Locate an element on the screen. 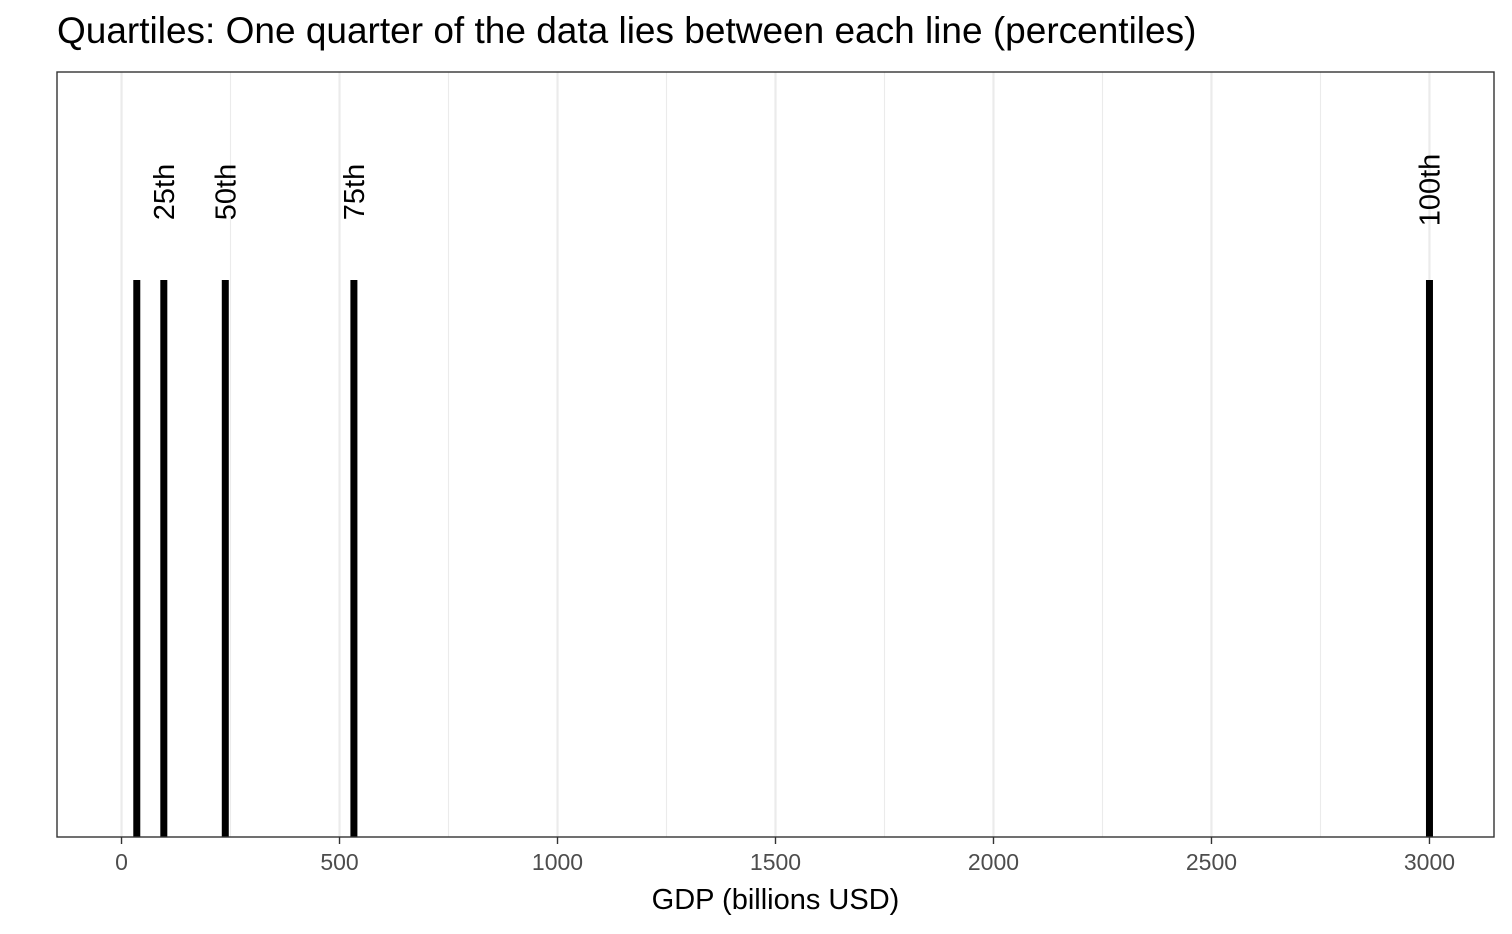  x-tick-label: 0 is located at coordinates (121, 862).